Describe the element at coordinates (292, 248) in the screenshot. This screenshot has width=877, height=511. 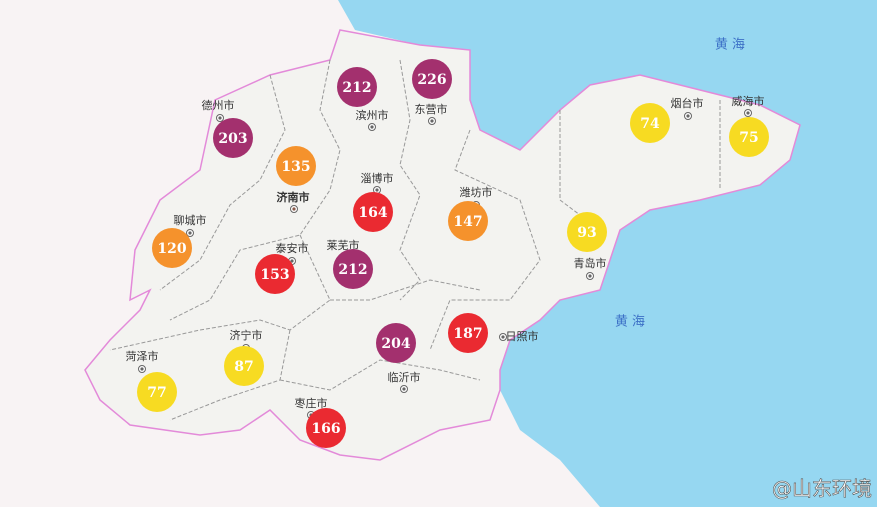
I see `city-label: 泰安市` at that location.